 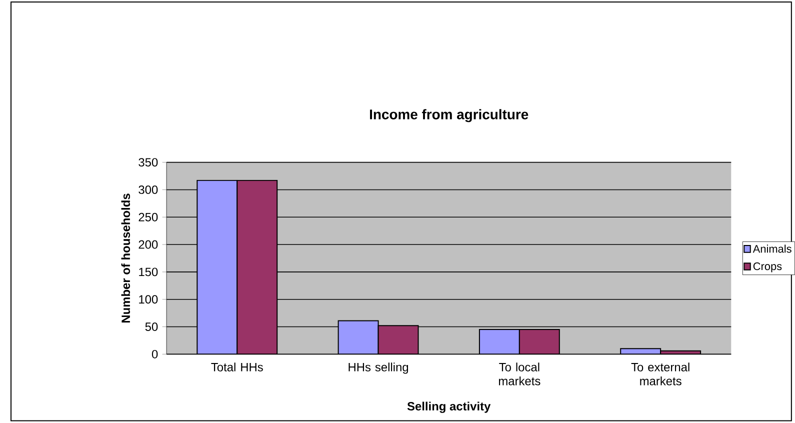 I want to click on x-tick-label: To local markets, so click(x=519, y=374).